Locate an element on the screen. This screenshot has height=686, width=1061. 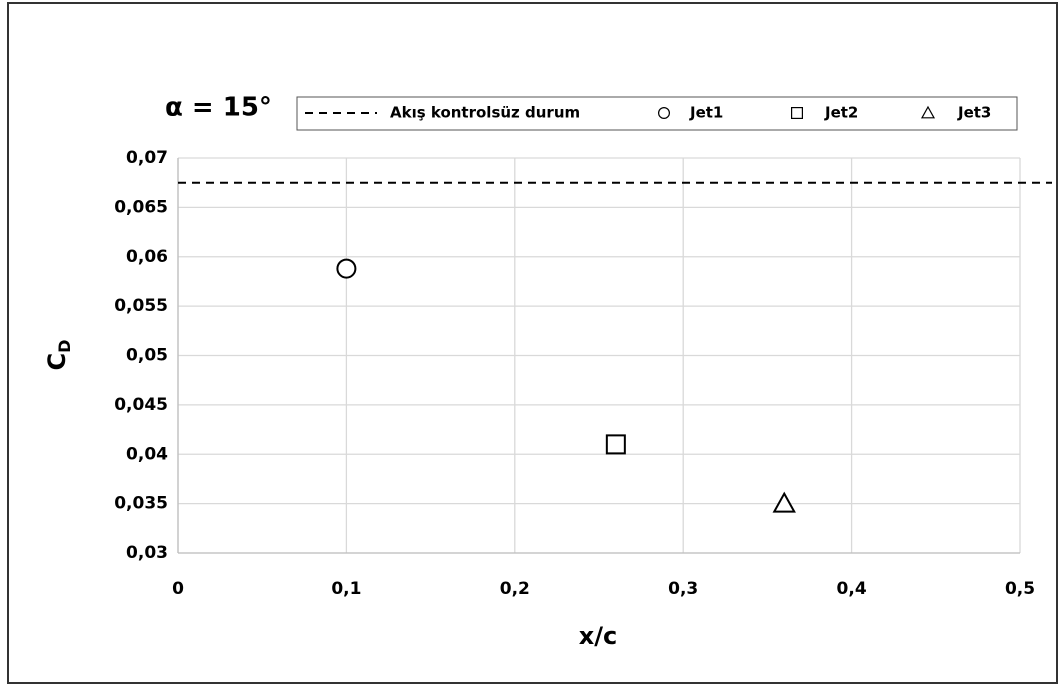
y-tick-label: 0,065 is located at coordinates (141, 207).